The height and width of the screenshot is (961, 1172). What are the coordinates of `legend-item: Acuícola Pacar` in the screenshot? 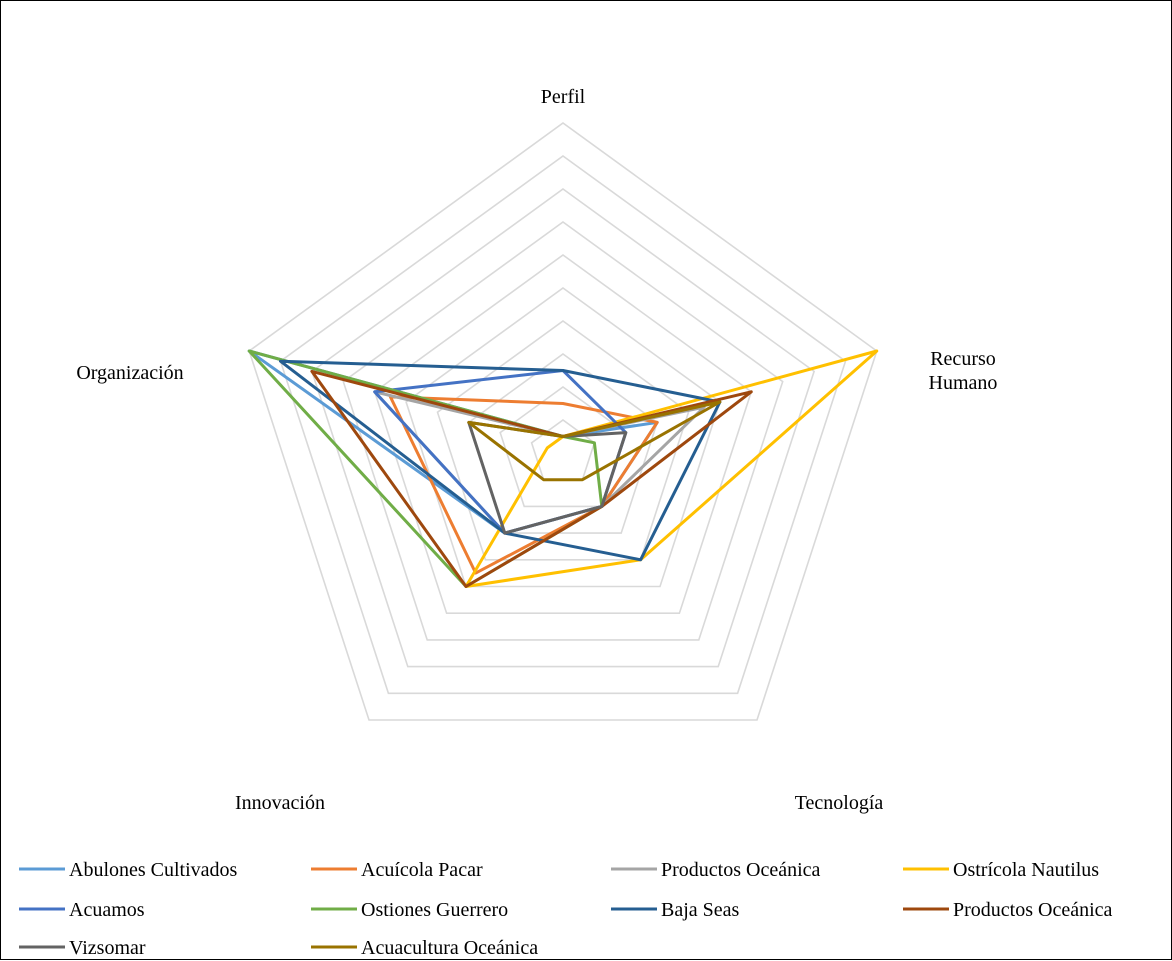 It's located at (397, 870).